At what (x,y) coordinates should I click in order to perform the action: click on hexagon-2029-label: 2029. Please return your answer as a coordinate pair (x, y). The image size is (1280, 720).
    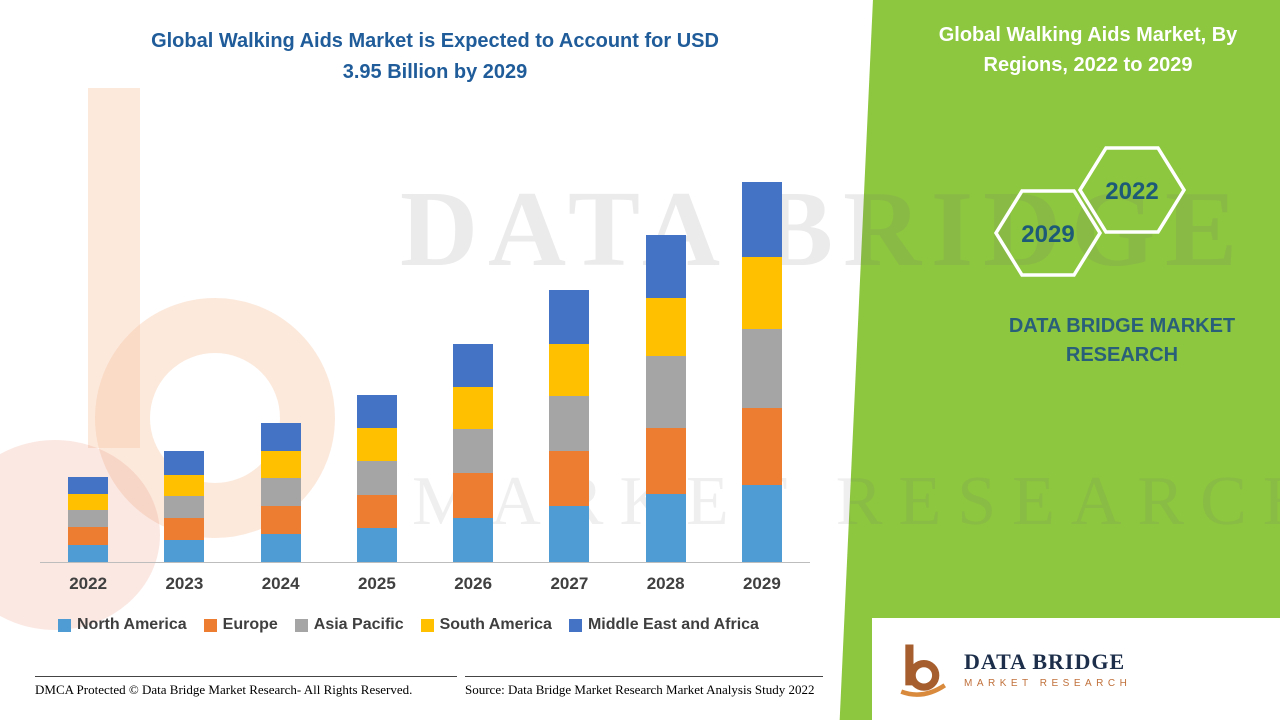
    Looking at the image, I should click on (1047, 234).